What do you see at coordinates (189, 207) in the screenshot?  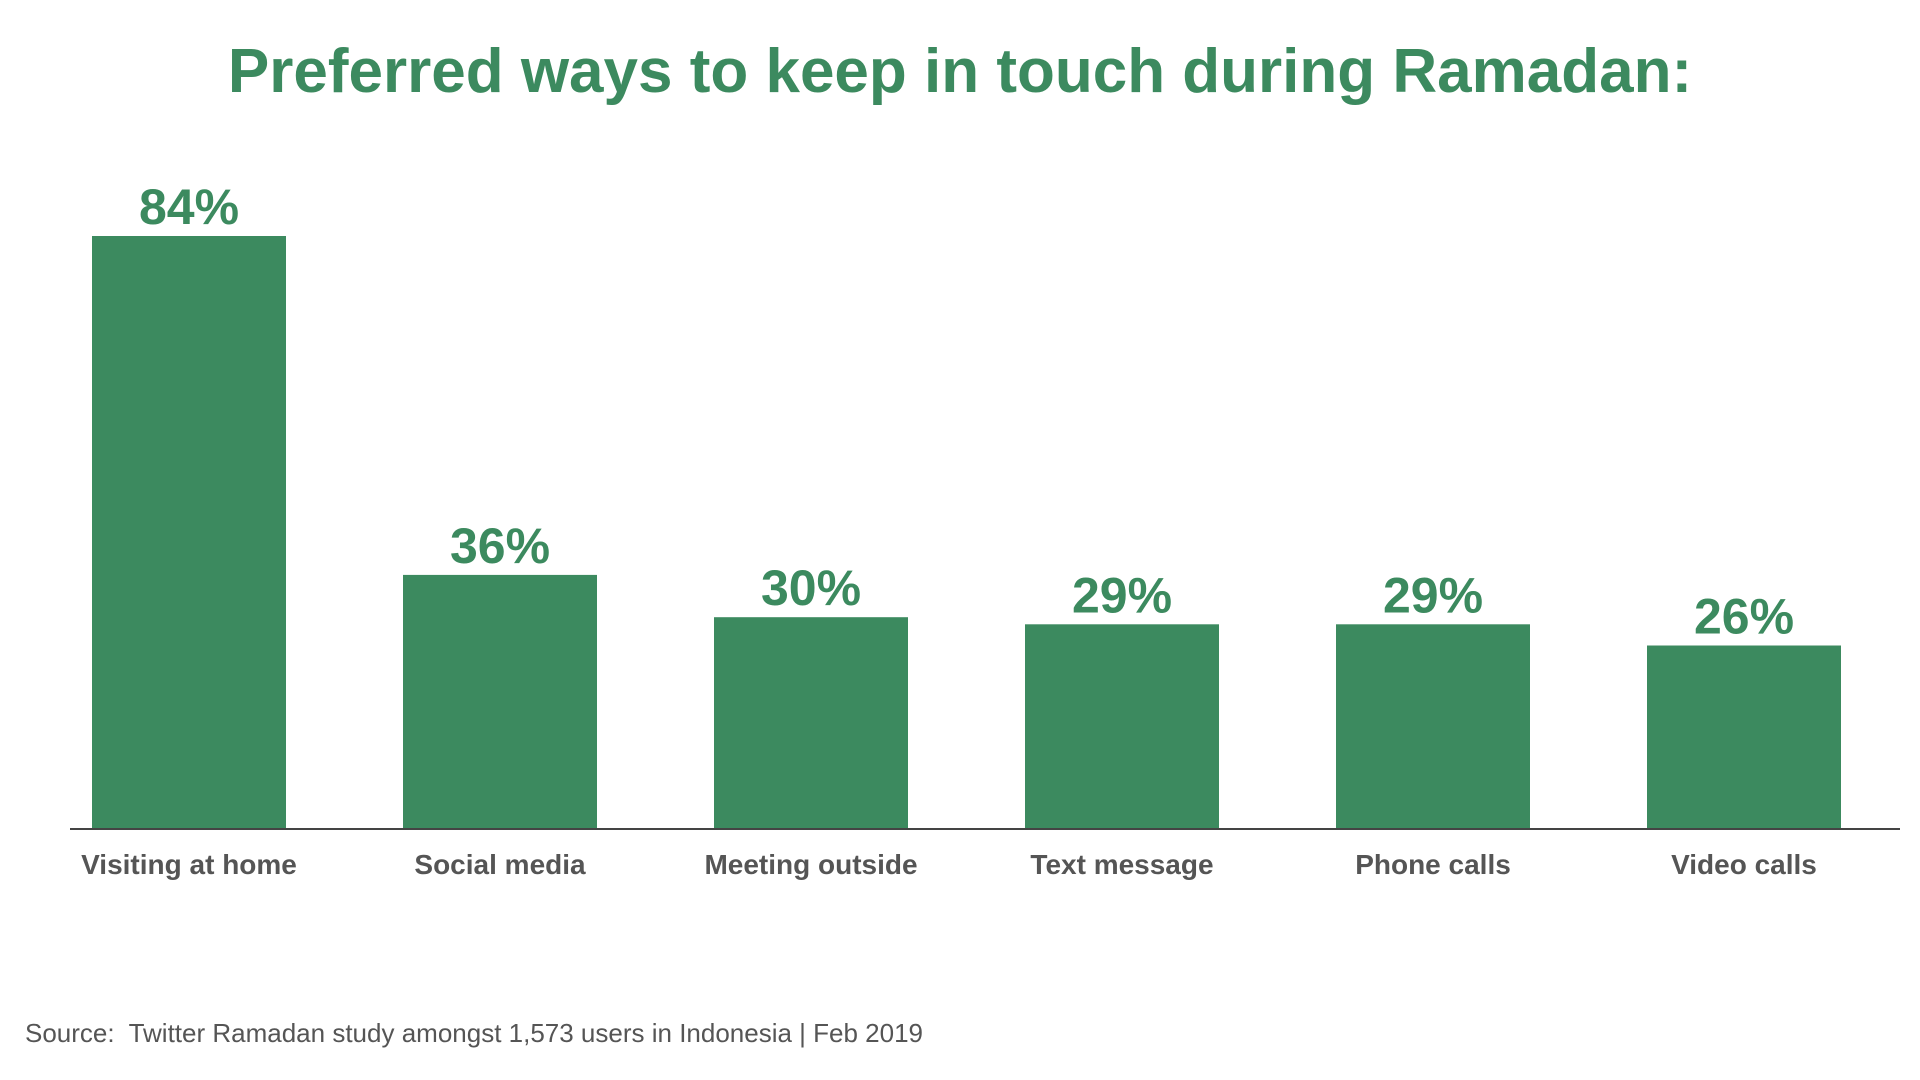 I see `value-label-0: 84%` at bounding box center [189, 207].